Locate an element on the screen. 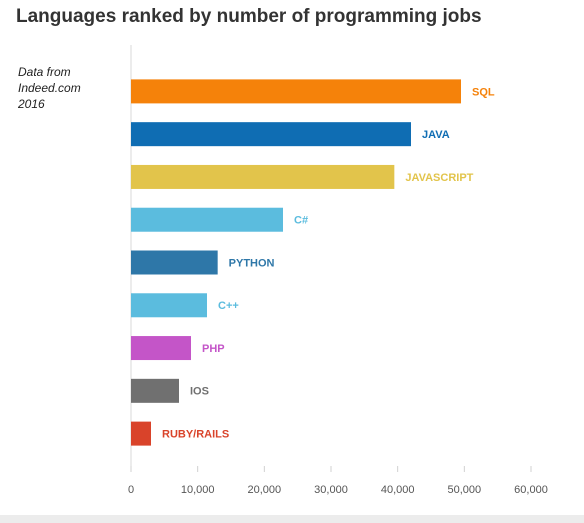 Image resolution: width=584 pixels, height=523 pixels. bar-label: IOS is located at coordinates (199, 392).